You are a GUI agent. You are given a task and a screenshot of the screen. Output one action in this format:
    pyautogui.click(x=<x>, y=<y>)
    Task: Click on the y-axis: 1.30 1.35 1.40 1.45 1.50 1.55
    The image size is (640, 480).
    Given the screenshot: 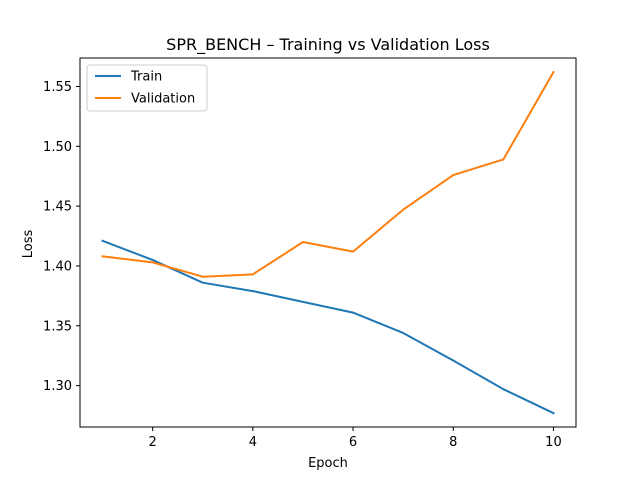 What is the action you would take?
    pyautogui.click(x=61, y=237)
    